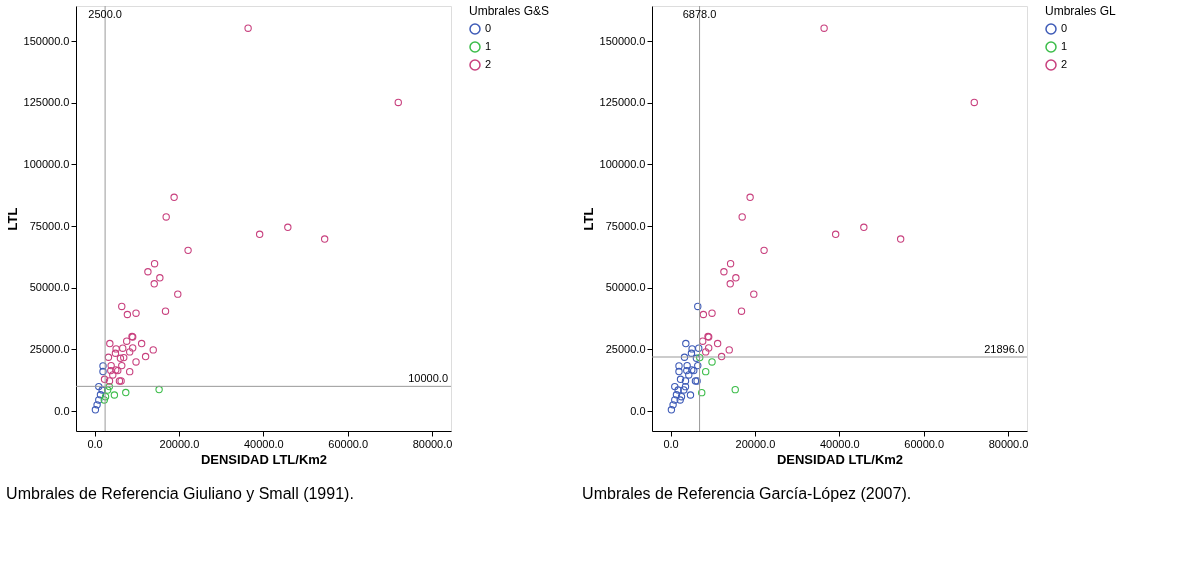  Describe the element at coordinates (699, 14) in the screenshot. I see `ref-line-label: 6878.0` at that location.